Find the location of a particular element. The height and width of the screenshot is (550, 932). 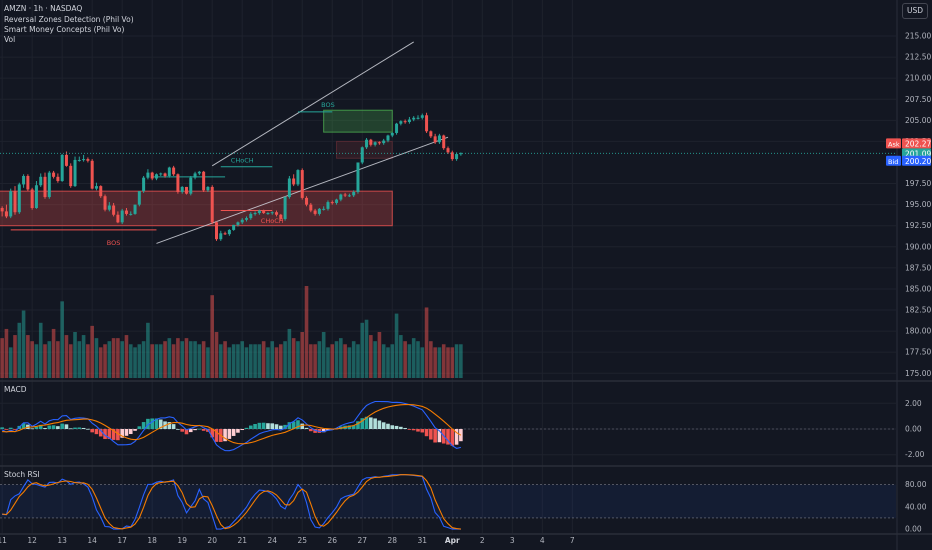

macd-signal-line is located at coordinates (232, 424).